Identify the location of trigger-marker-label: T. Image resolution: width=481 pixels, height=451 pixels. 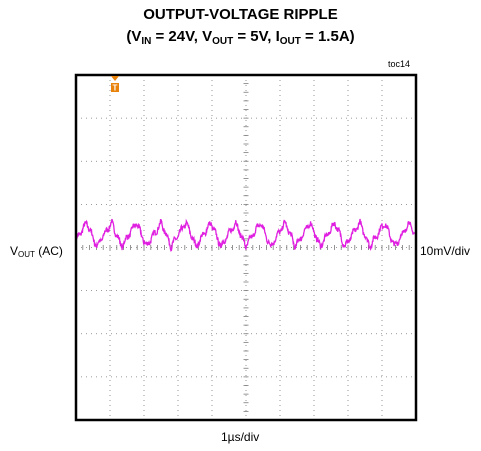
(115, 88).